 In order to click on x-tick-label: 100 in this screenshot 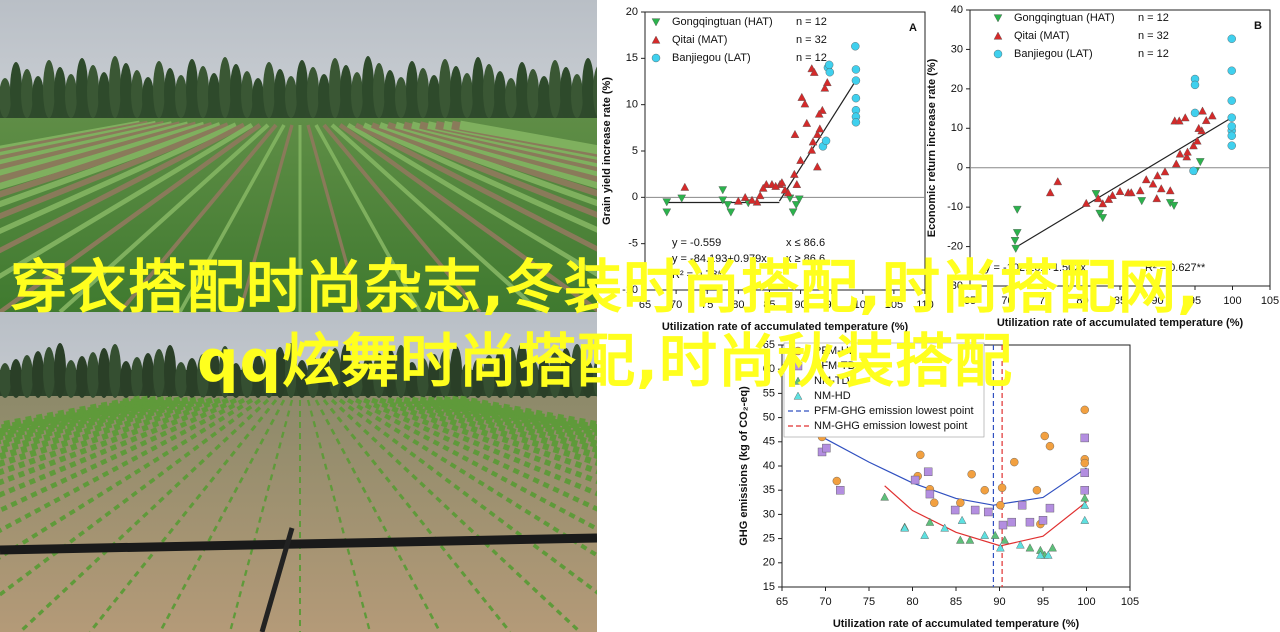, I will do `click(1232, 301)`.